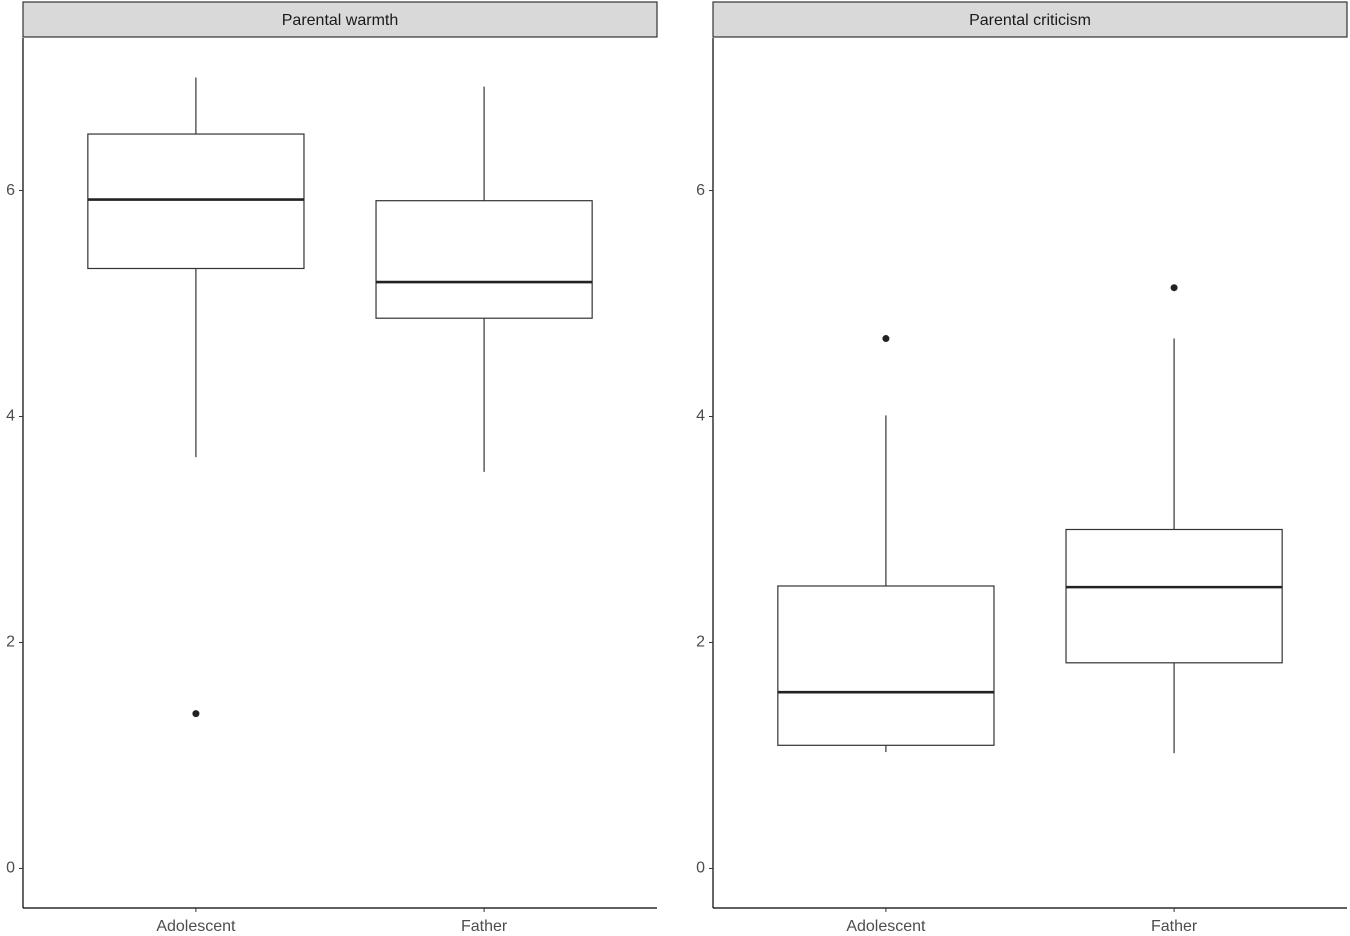  I want to click on panel-title: Parental criticism, so click(1030, 20).